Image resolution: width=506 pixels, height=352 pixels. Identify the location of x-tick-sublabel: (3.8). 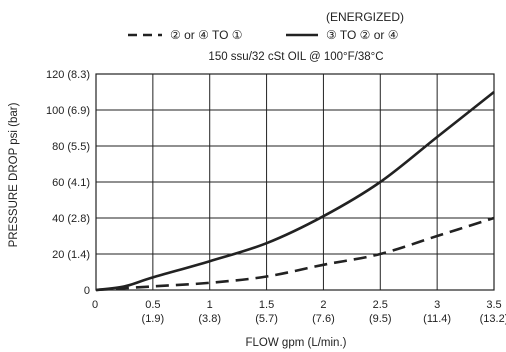
(209, 319).